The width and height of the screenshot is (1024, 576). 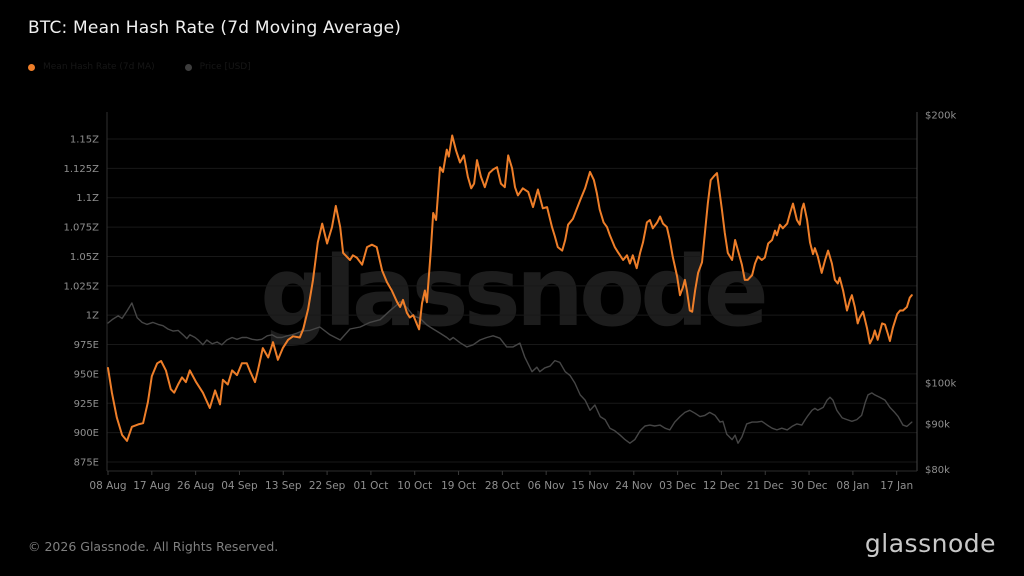 I want to click on hash-rate-legend-dot-icon, so click(x=31, y=67).